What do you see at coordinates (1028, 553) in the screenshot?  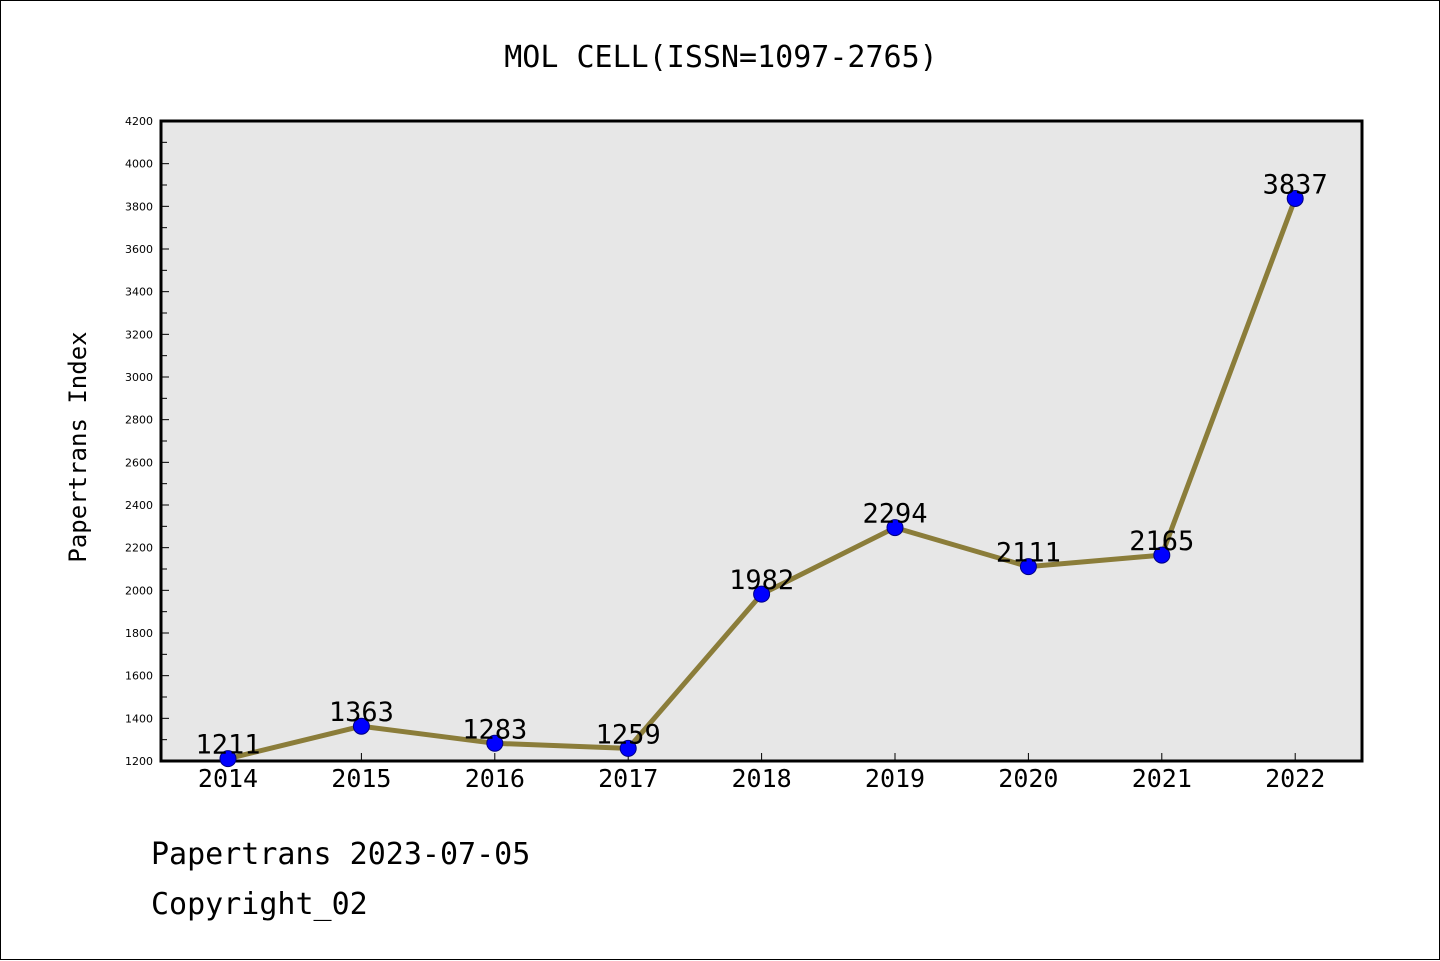 I see `data-label: 2111` at bounding box center [1028, 553].